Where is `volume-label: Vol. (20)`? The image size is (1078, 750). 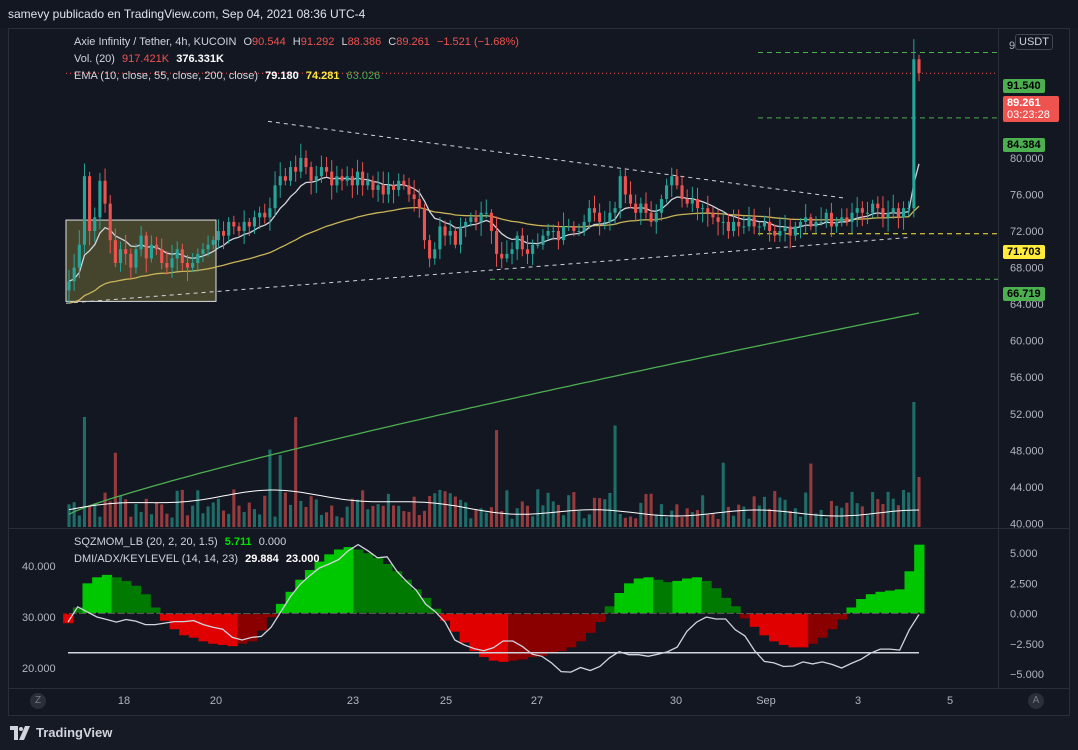 volume-label: Vol. (20) is located at coordinates (94, 59).